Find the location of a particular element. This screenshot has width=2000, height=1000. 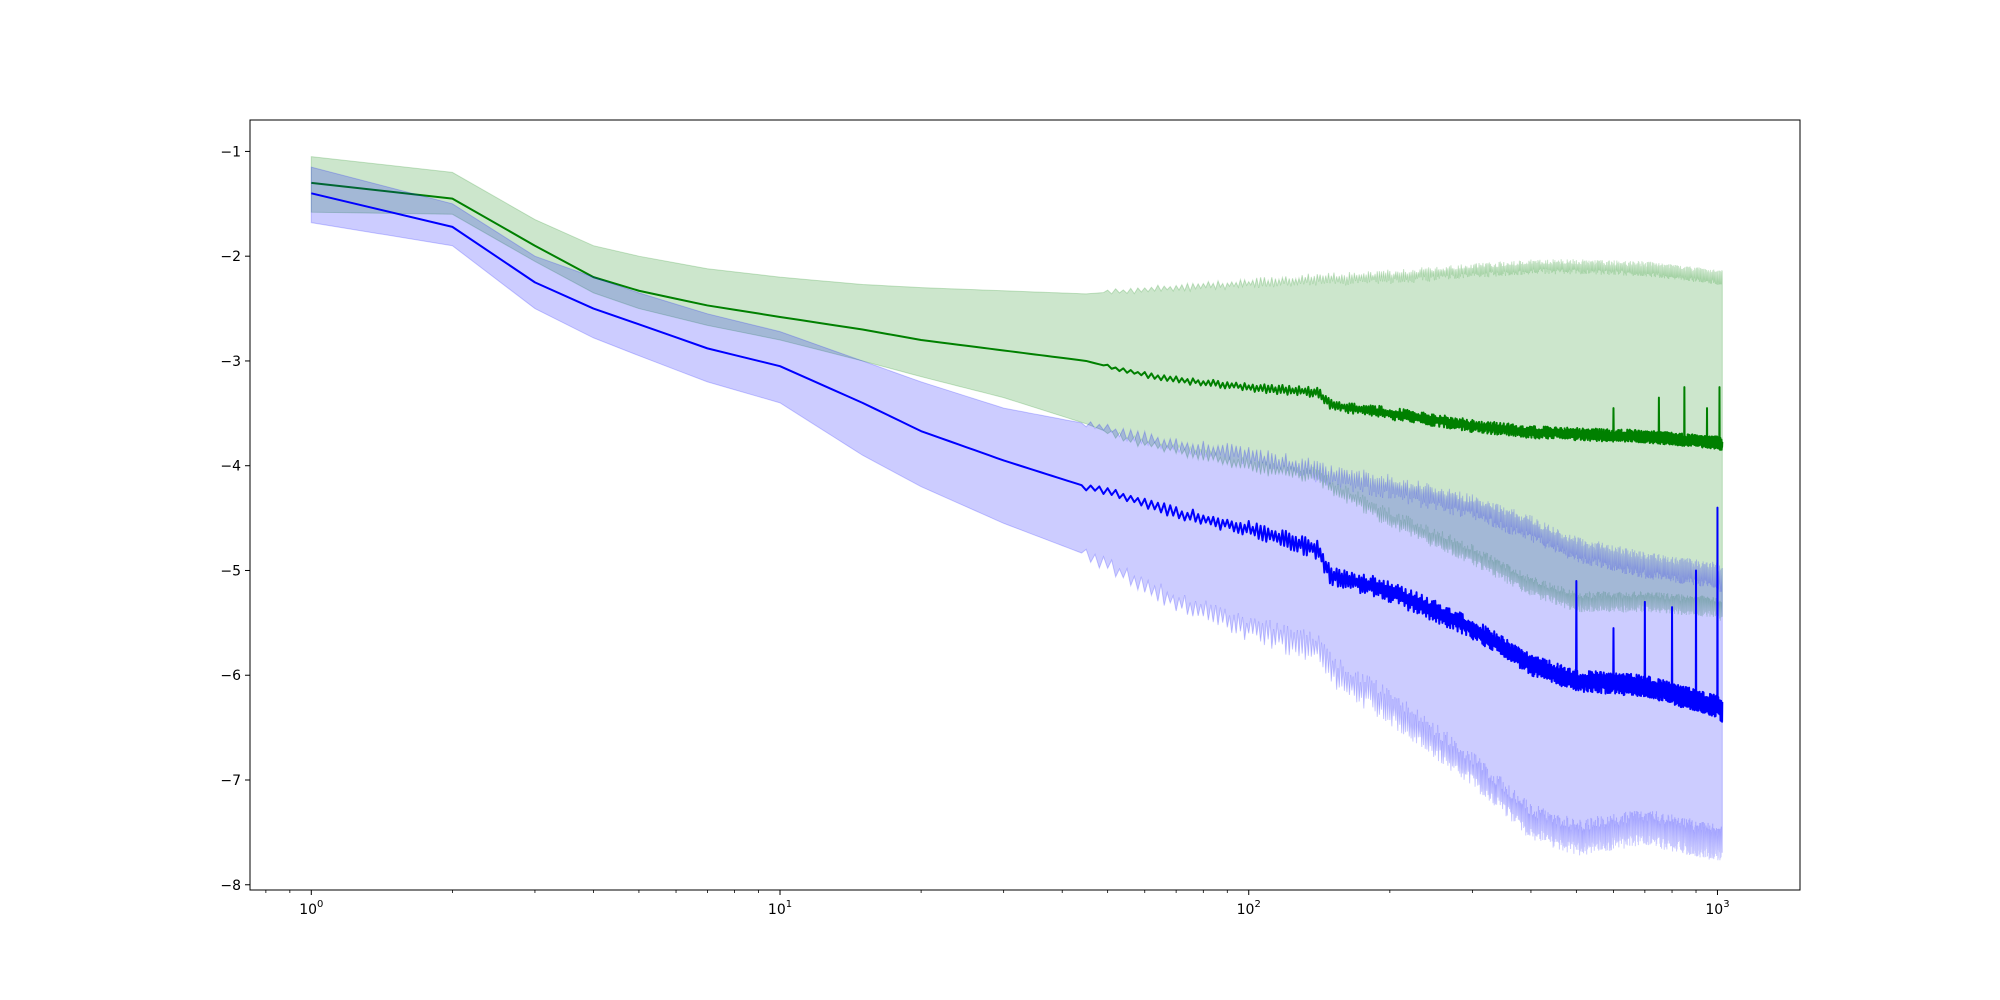

x-axis: 10⁰ 10¹ 10² 10³ is located at coordinates (997, 904).